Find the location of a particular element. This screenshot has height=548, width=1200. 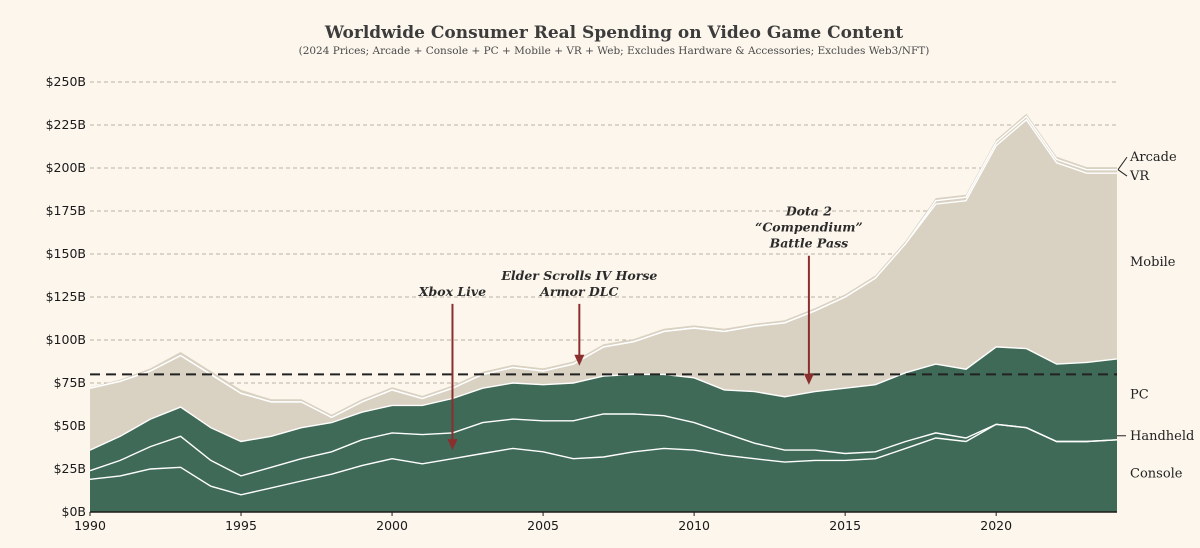

boundary-line-console is located at coordinates (603, 459).